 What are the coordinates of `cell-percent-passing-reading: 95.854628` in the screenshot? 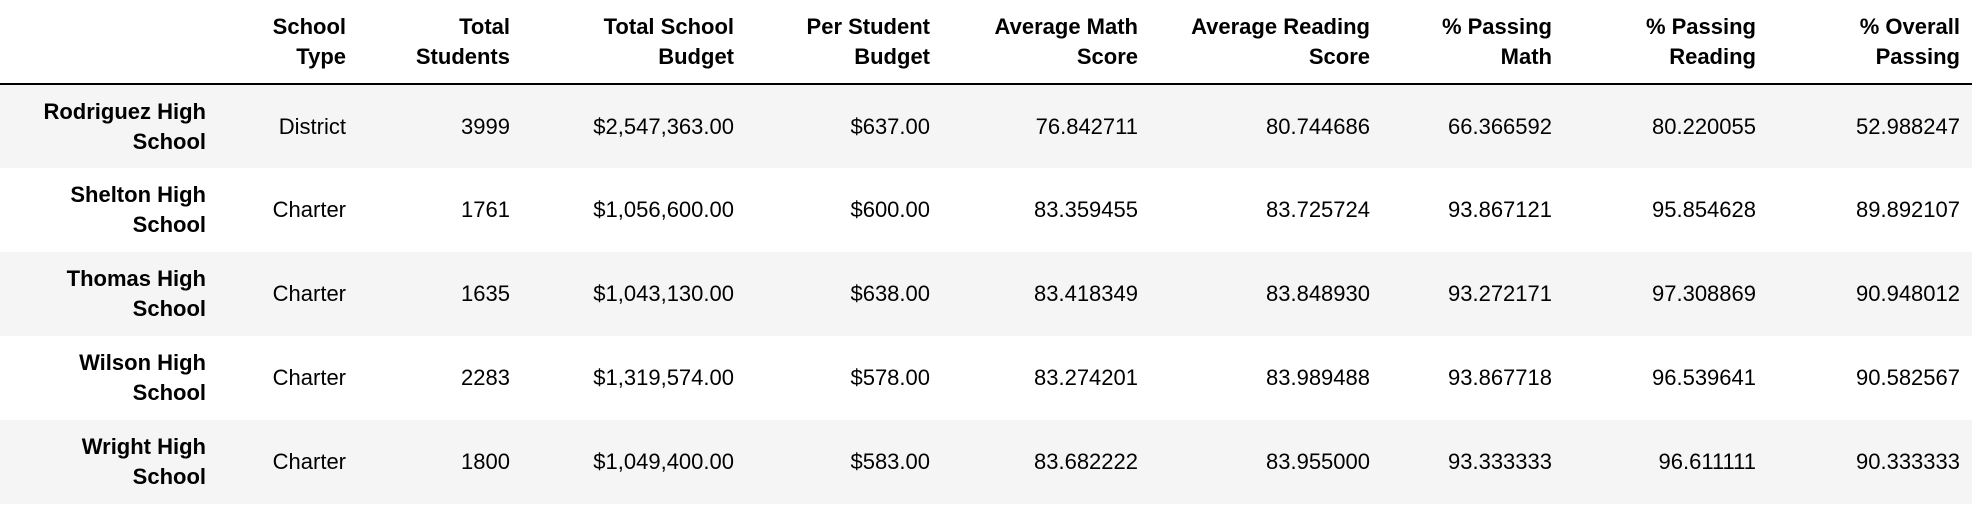 It's located at (1704, 209).